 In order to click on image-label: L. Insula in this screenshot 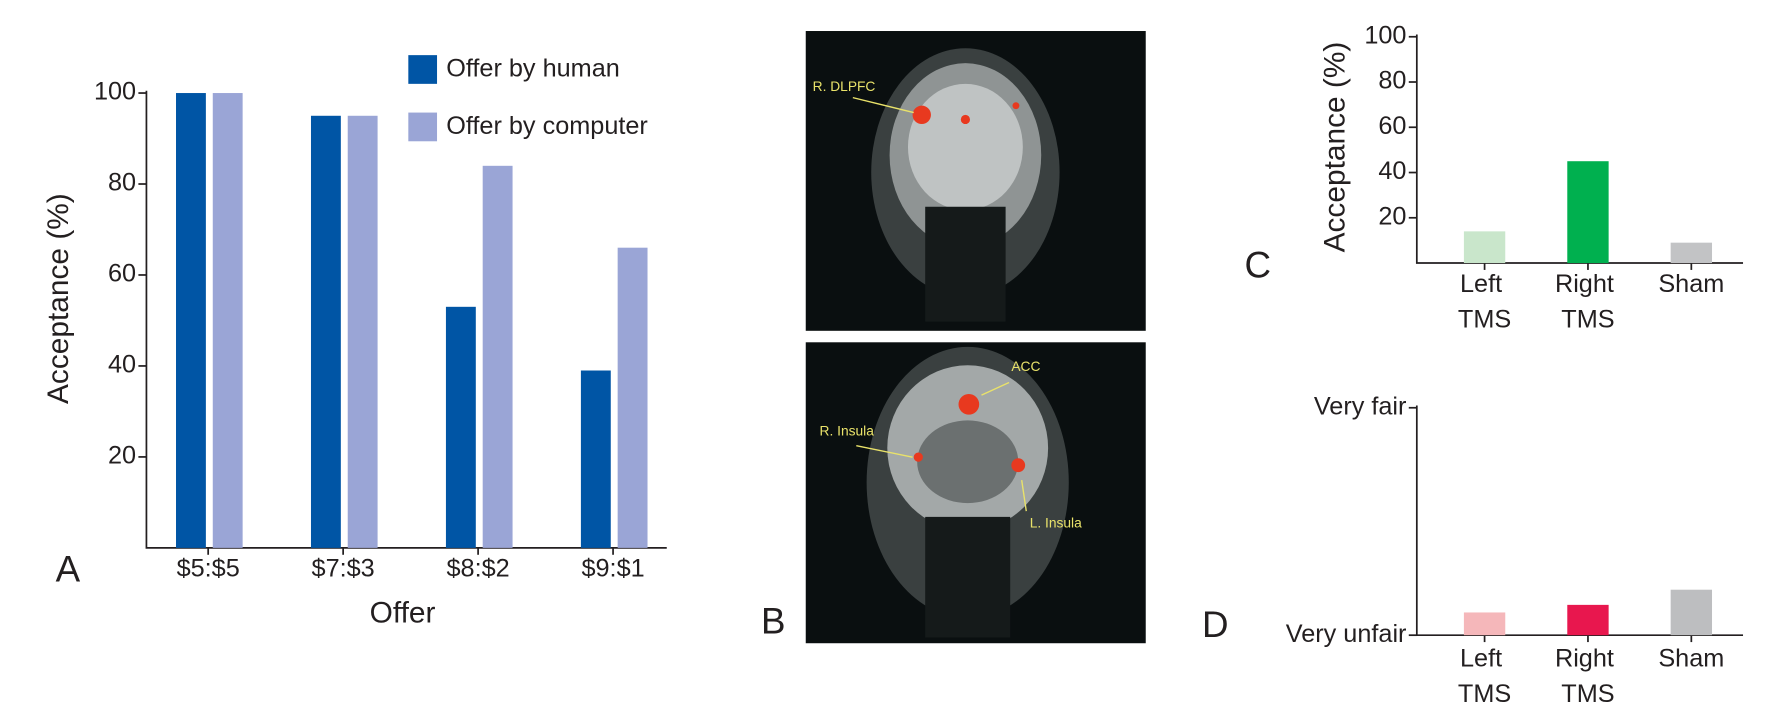, I will do `click(1056, 522)`.